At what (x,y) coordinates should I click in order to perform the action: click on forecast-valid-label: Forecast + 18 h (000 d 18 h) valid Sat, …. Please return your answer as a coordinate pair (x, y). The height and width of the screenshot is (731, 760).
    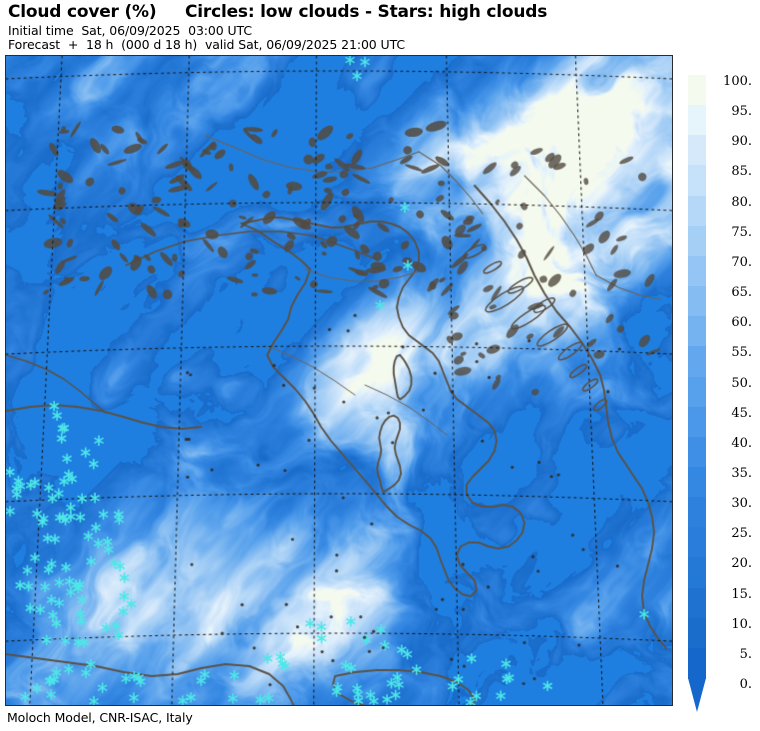
    Looking at the image, I should click on (207, 44).